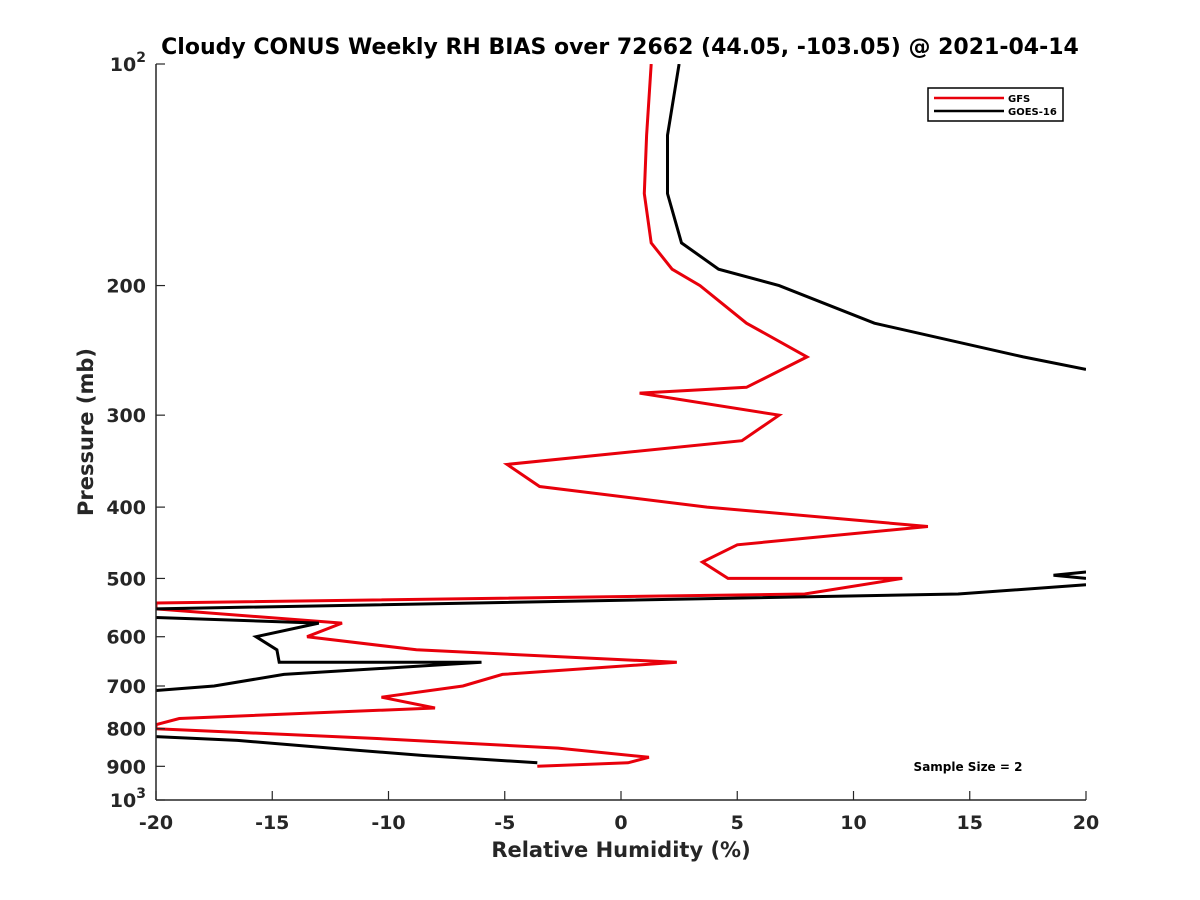  I want to click on x-tick-label: -5, so click(504, 823).